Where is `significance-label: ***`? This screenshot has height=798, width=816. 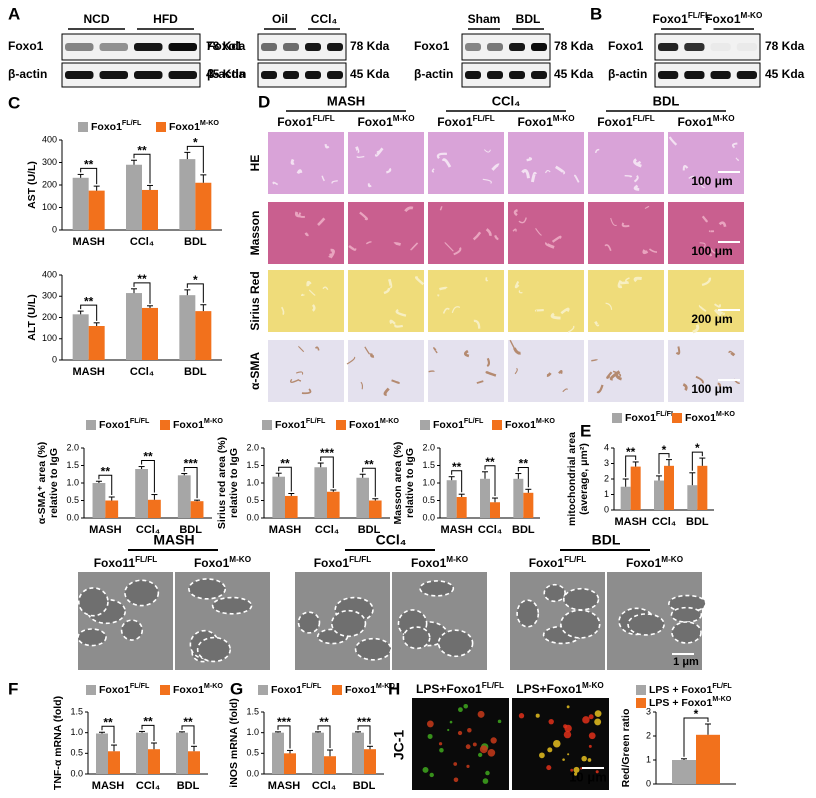 significance-label: *** is located at coordinates (191, 464).